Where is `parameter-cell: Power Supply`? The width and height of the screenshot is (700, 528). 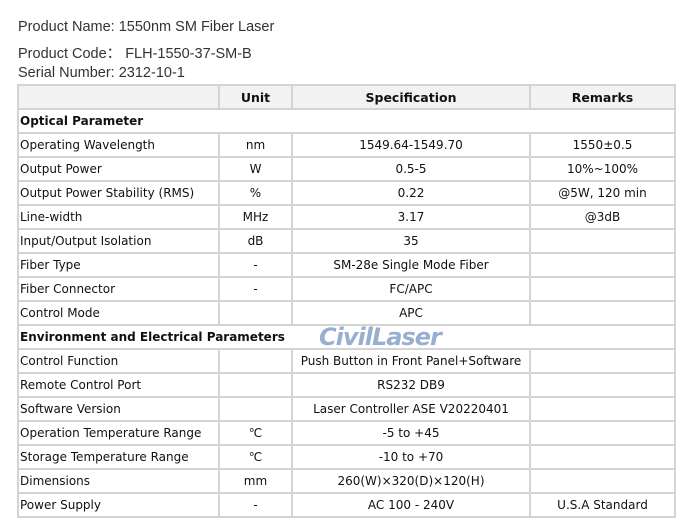
parameter-cell: Power Supply is located at coordinates (118, 505).